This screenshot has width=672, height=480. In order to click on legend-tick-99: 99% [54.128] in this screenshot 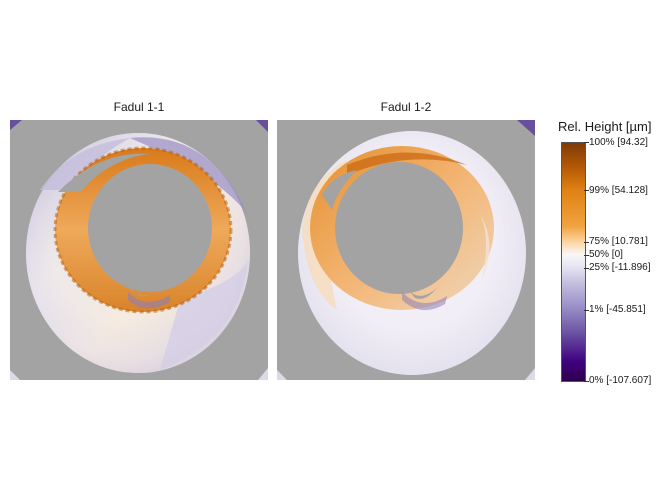, I will do `click(618, 190)`.